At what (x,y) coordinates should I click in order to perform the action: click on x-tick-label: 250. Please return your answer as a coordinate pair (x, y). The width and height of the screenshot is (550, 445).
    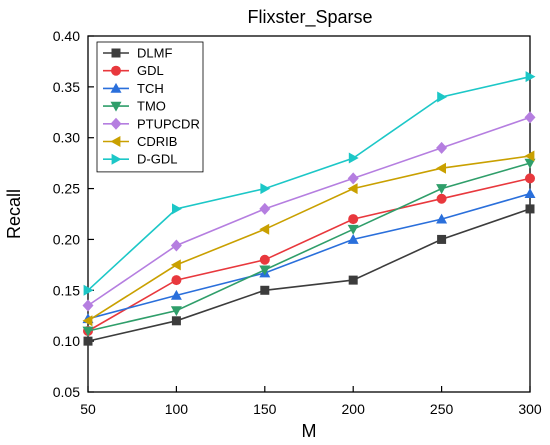
    Looking at the image, I should click on (442, 409).